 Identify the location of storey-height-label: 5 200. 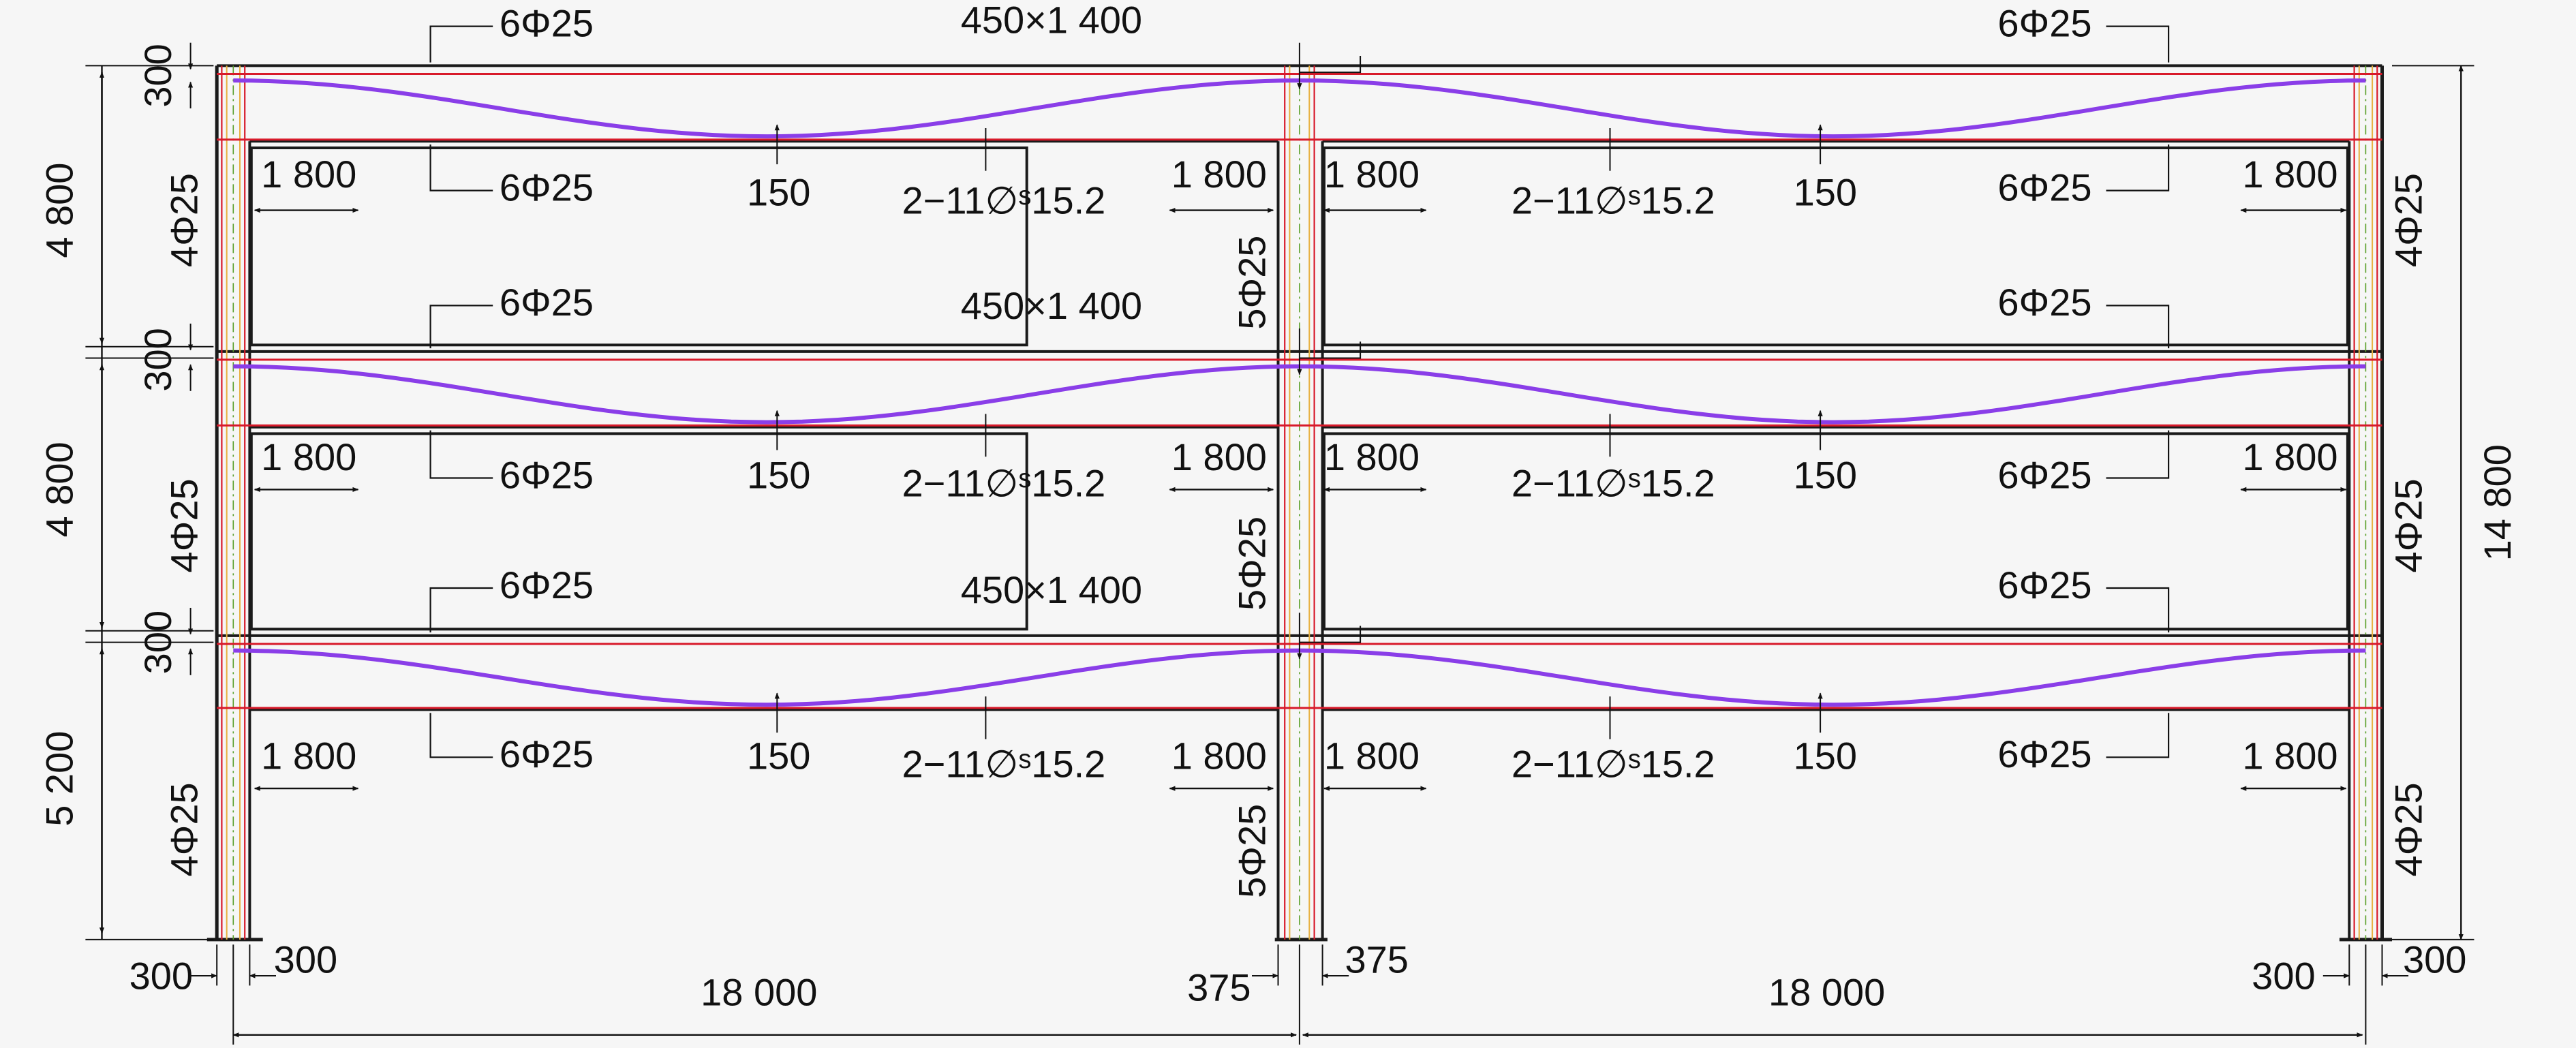
(58, 779).